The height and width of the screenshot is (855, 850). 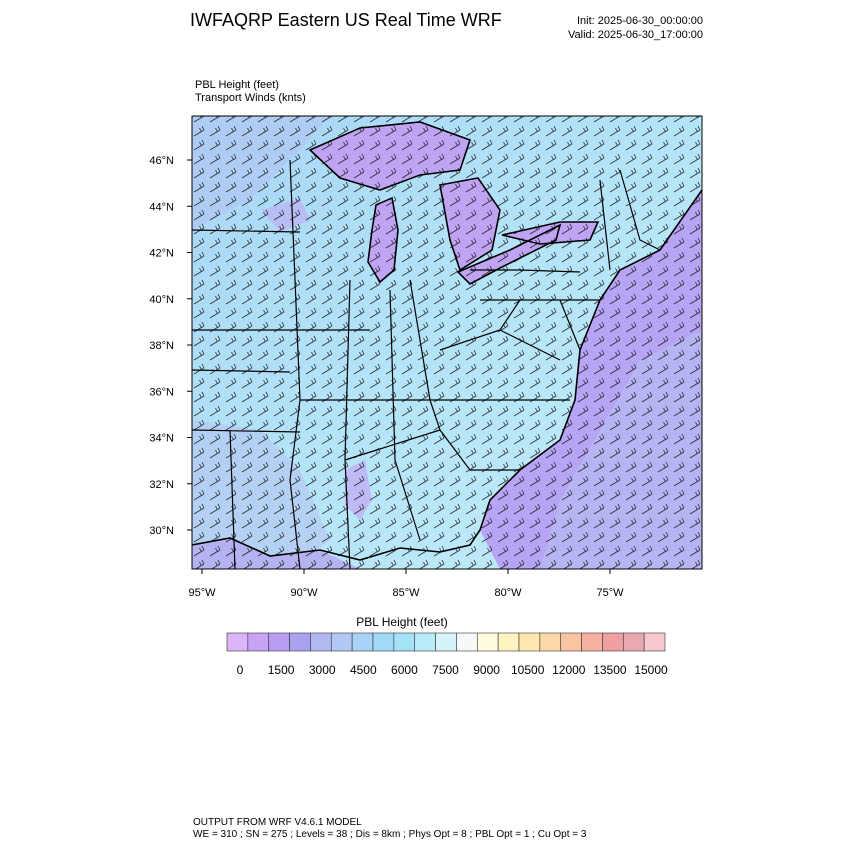 I want to click on field-label: Transport Winds (knts), so click(x=250, y=98).